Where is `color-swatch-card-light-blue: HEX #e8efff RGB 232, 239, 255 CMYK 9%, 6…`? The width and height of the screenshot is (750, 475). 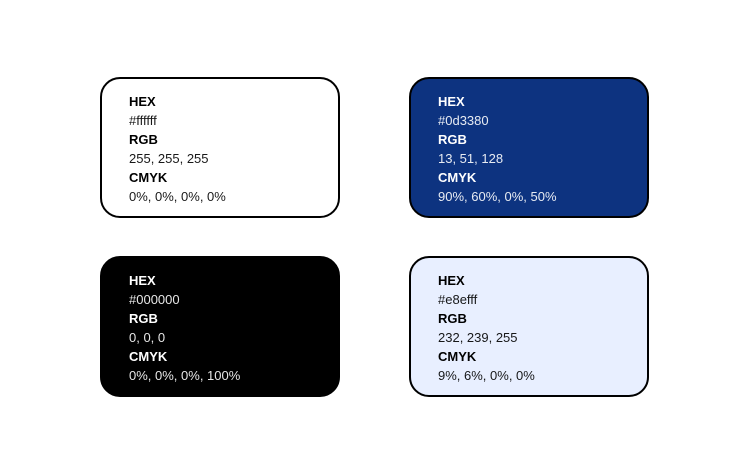
color-swatch-card-light-blue: HEX #e8efff RGB 232, 239, 255 CMYK 9%, 6… is located at coordinates (529, 326).